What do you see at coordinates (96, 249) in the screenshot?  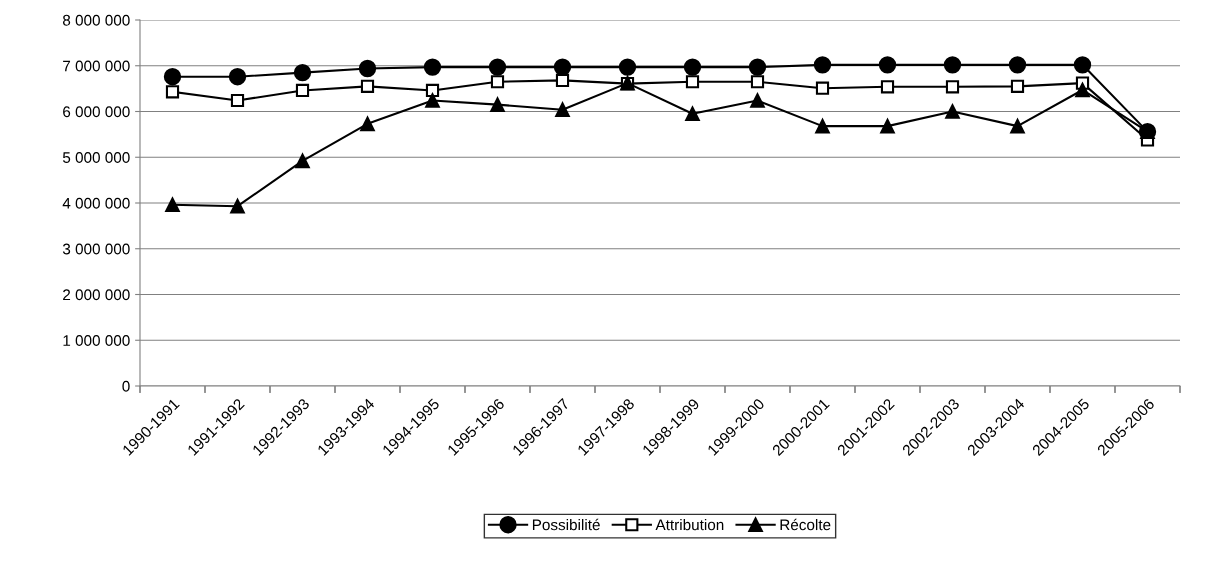 I see `y-tick-label: 3 000 000` at bounding box center [96, 249].